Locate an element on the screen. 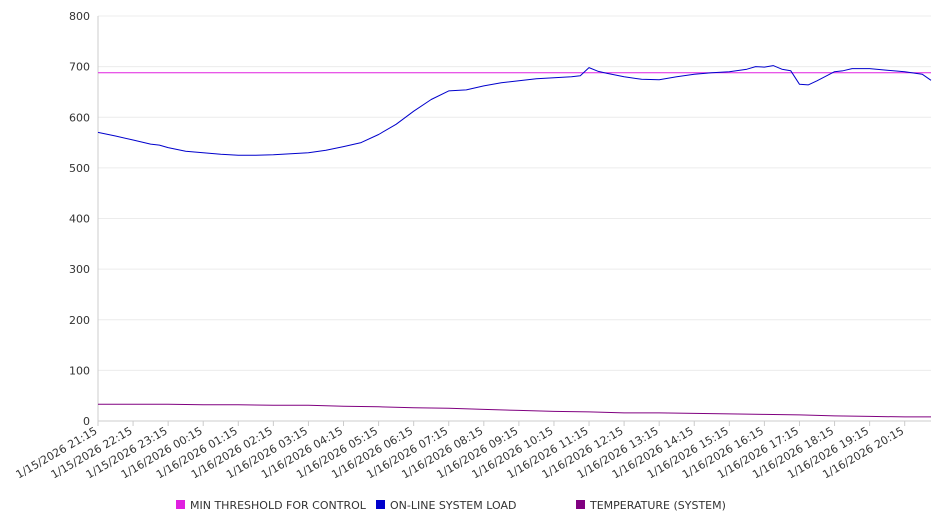  y-tick-label: 800 is located at coordinates (79, 16).